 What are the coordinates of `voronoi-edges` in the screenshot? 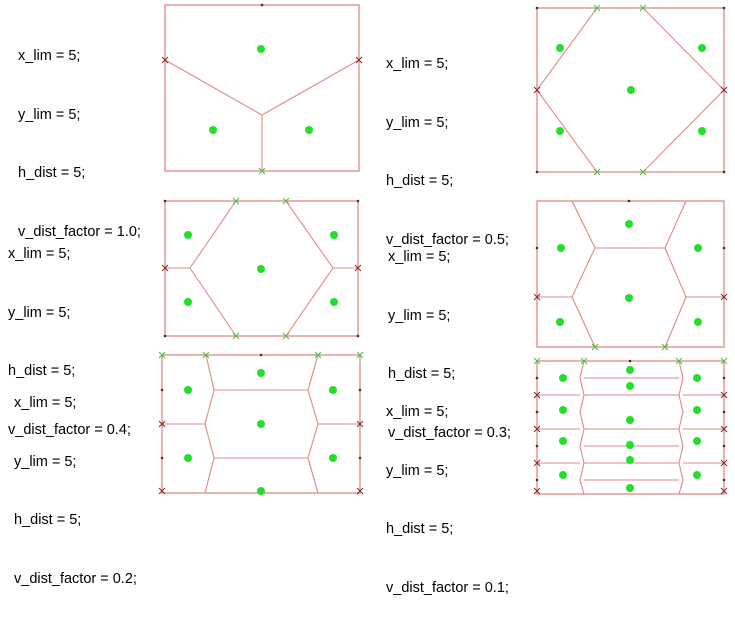 It's located at (630, 427).